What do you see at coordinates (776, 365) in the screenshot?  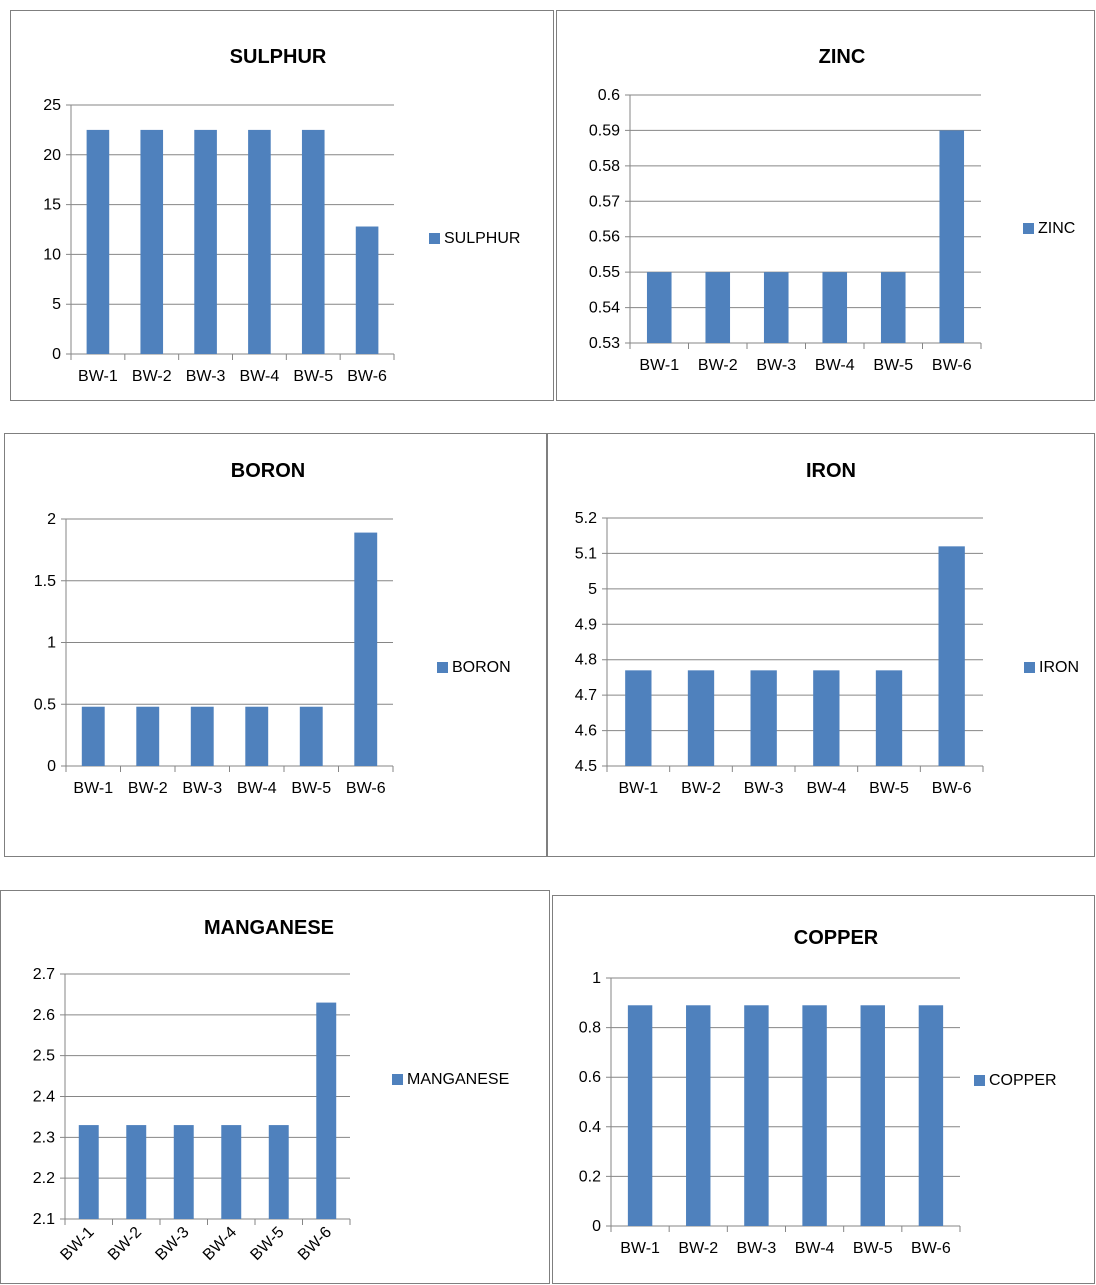 I see `zinc-x-tick-label-2: BW-3` at bounding box center [776, 365].